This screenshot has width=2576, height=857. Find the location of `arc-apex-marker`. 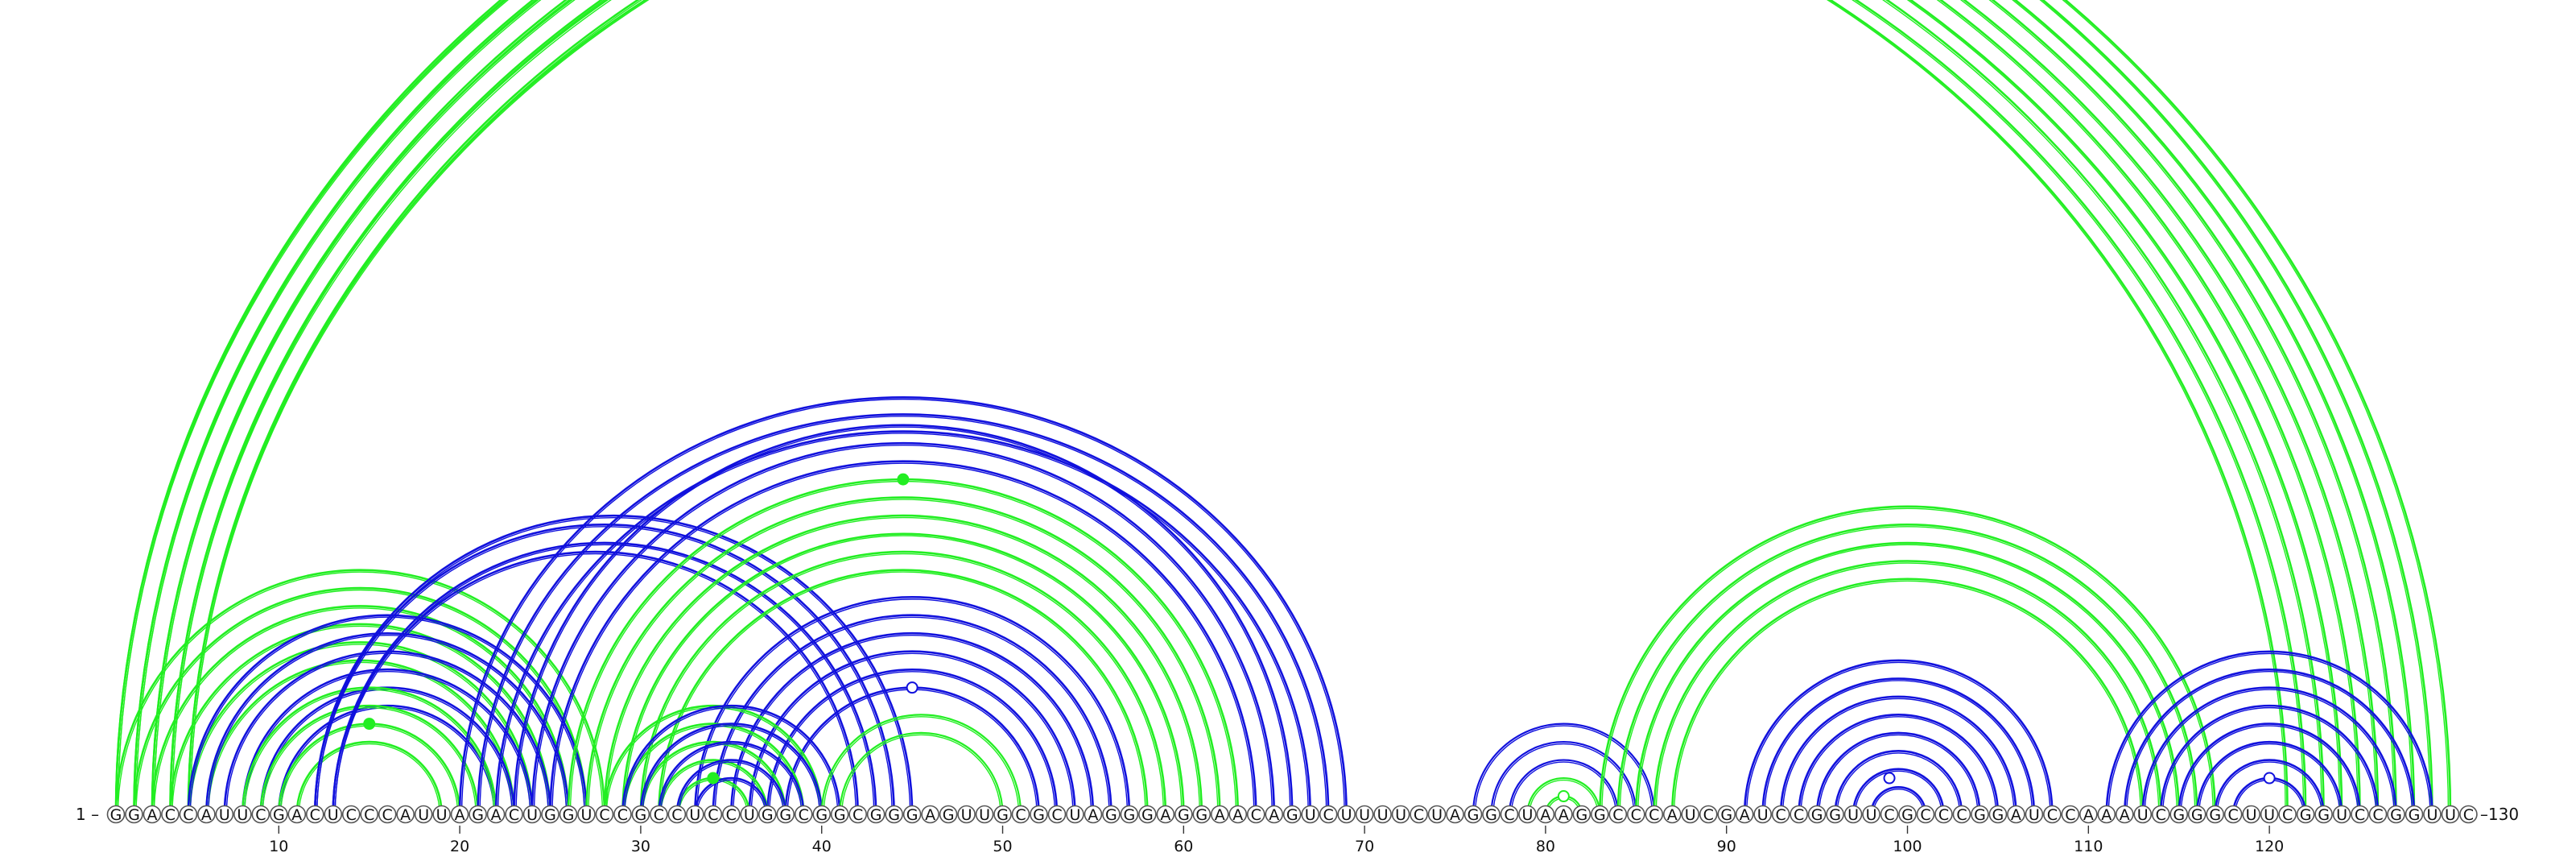

arc-apex-marker is located at coordinates (2269, 778).